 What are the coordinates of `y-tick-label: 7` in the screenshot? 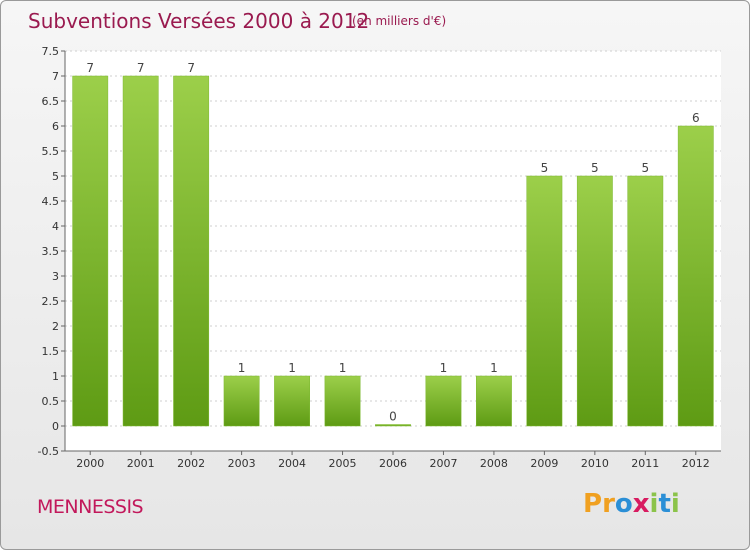 It's located at (55, 76).